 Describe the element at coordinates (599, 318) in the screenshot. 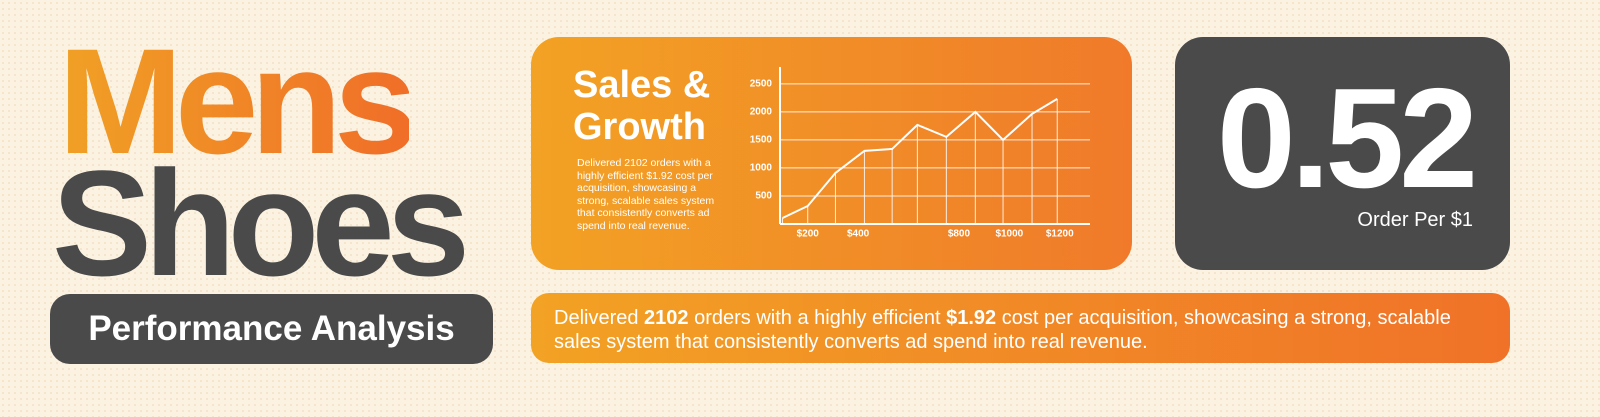

I see `summary-part: Delivered` at that location.